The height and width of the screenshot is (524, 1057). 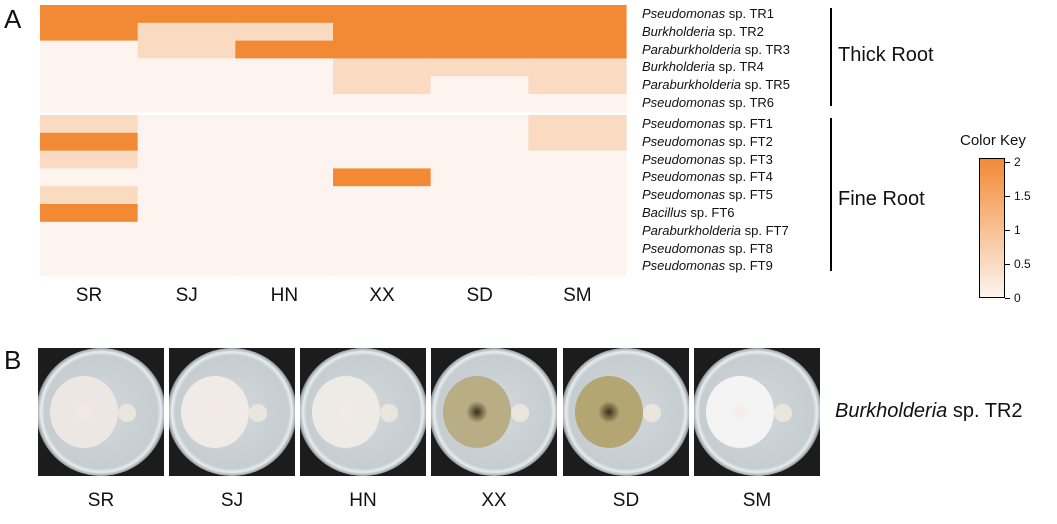 I want to click on column-label: SM, so click(x=577, y=295).